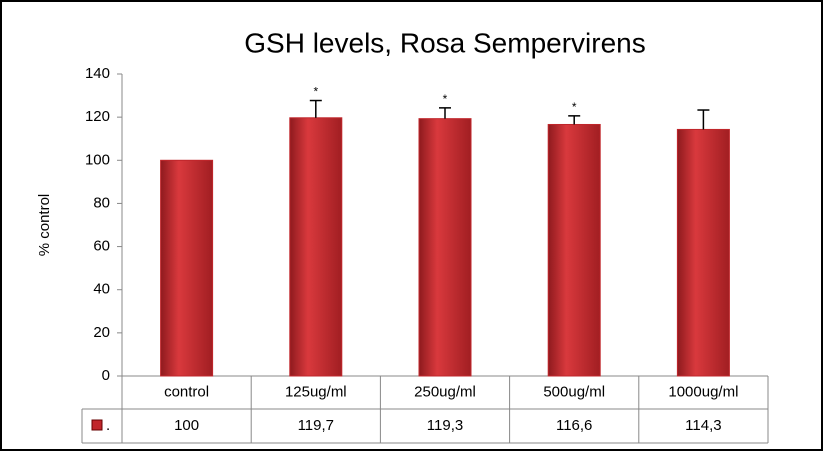  What do you see at coordinates (101, 202) in the screenshot?
I see `y-tick-label: 80` at bounding box center [101, 202].